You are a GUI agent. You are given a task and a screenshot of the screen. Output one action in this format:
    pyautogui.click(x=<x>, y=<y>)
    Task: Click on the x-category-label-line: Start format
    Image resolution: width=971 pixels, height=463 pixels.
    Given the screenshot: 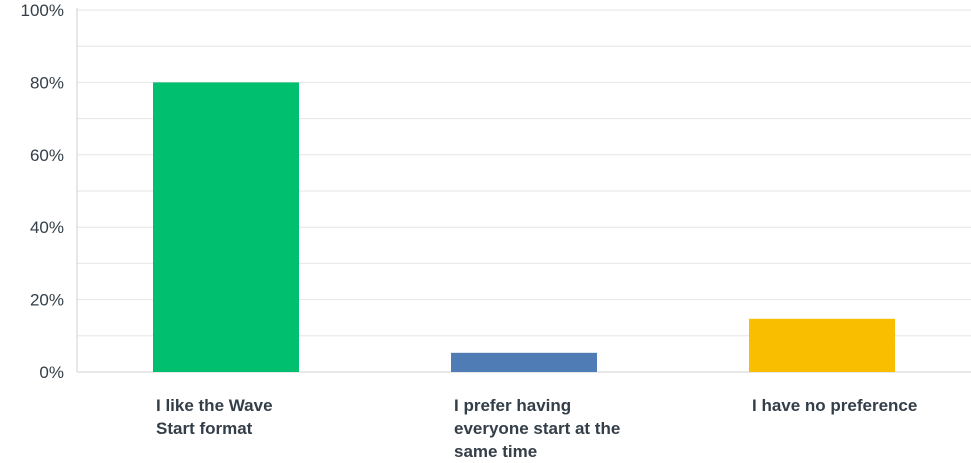 What is the action you would take?
    pyautogui.click(x=204, y=428)
    